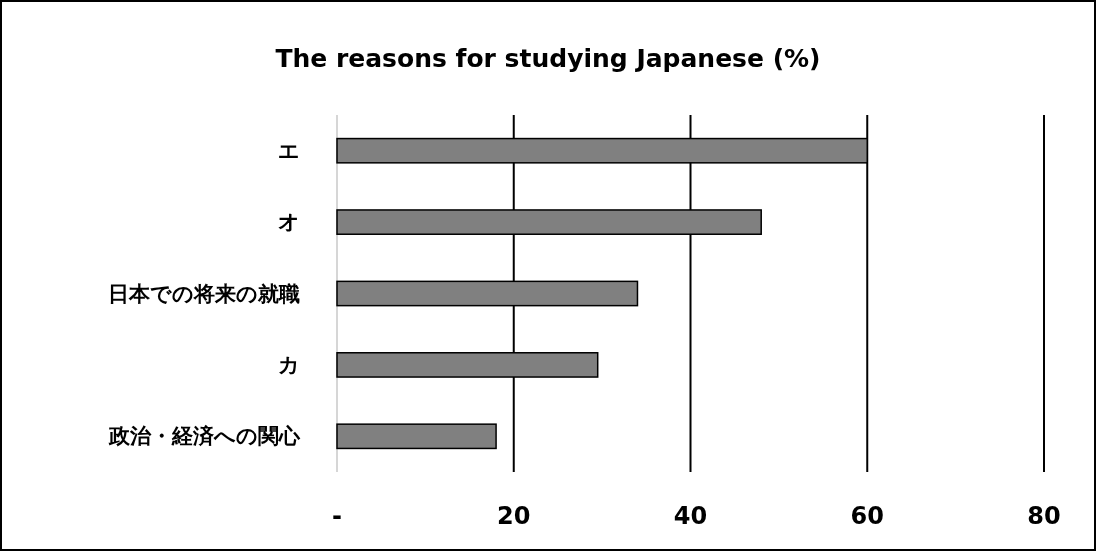 The width and height of the screenshot is (1096, 551). Describe the element at coordinates (289, 222) in the screenshot. I see `y-tick-label: オ` at that location.